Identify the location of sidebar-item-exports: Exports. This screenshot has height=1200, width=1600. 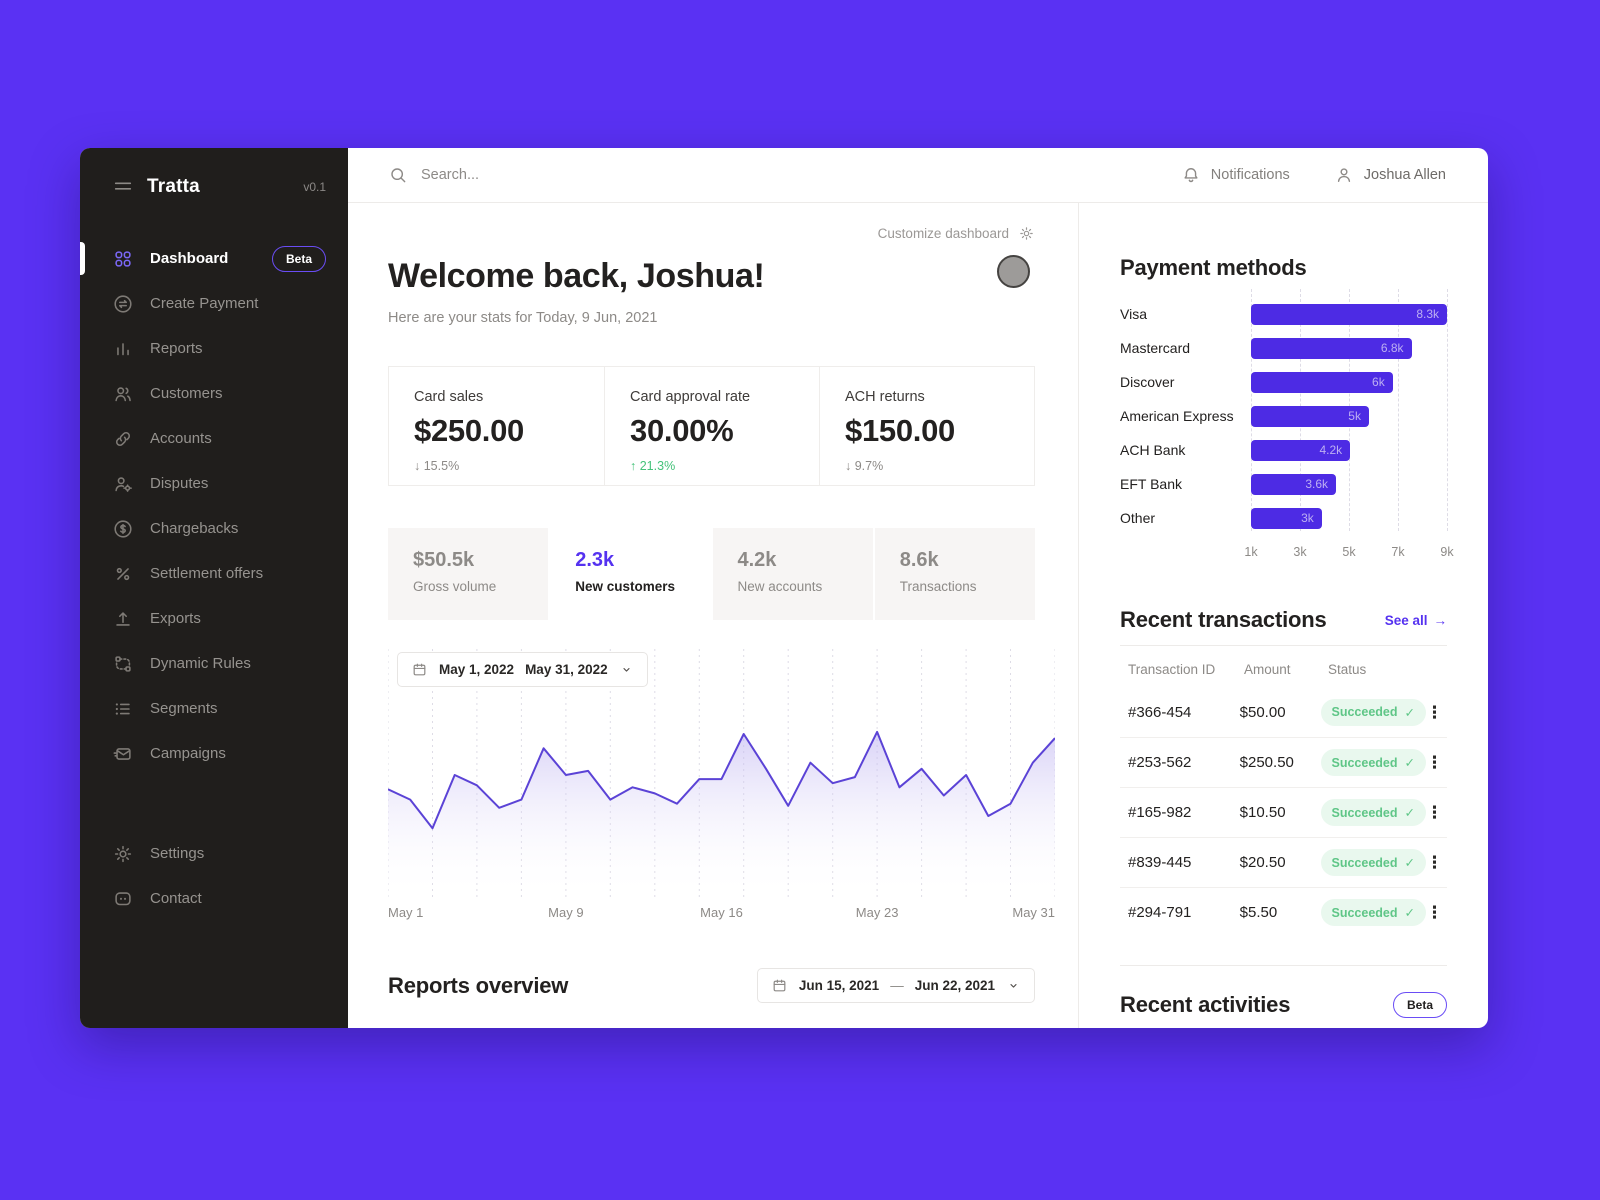
(214, 618).